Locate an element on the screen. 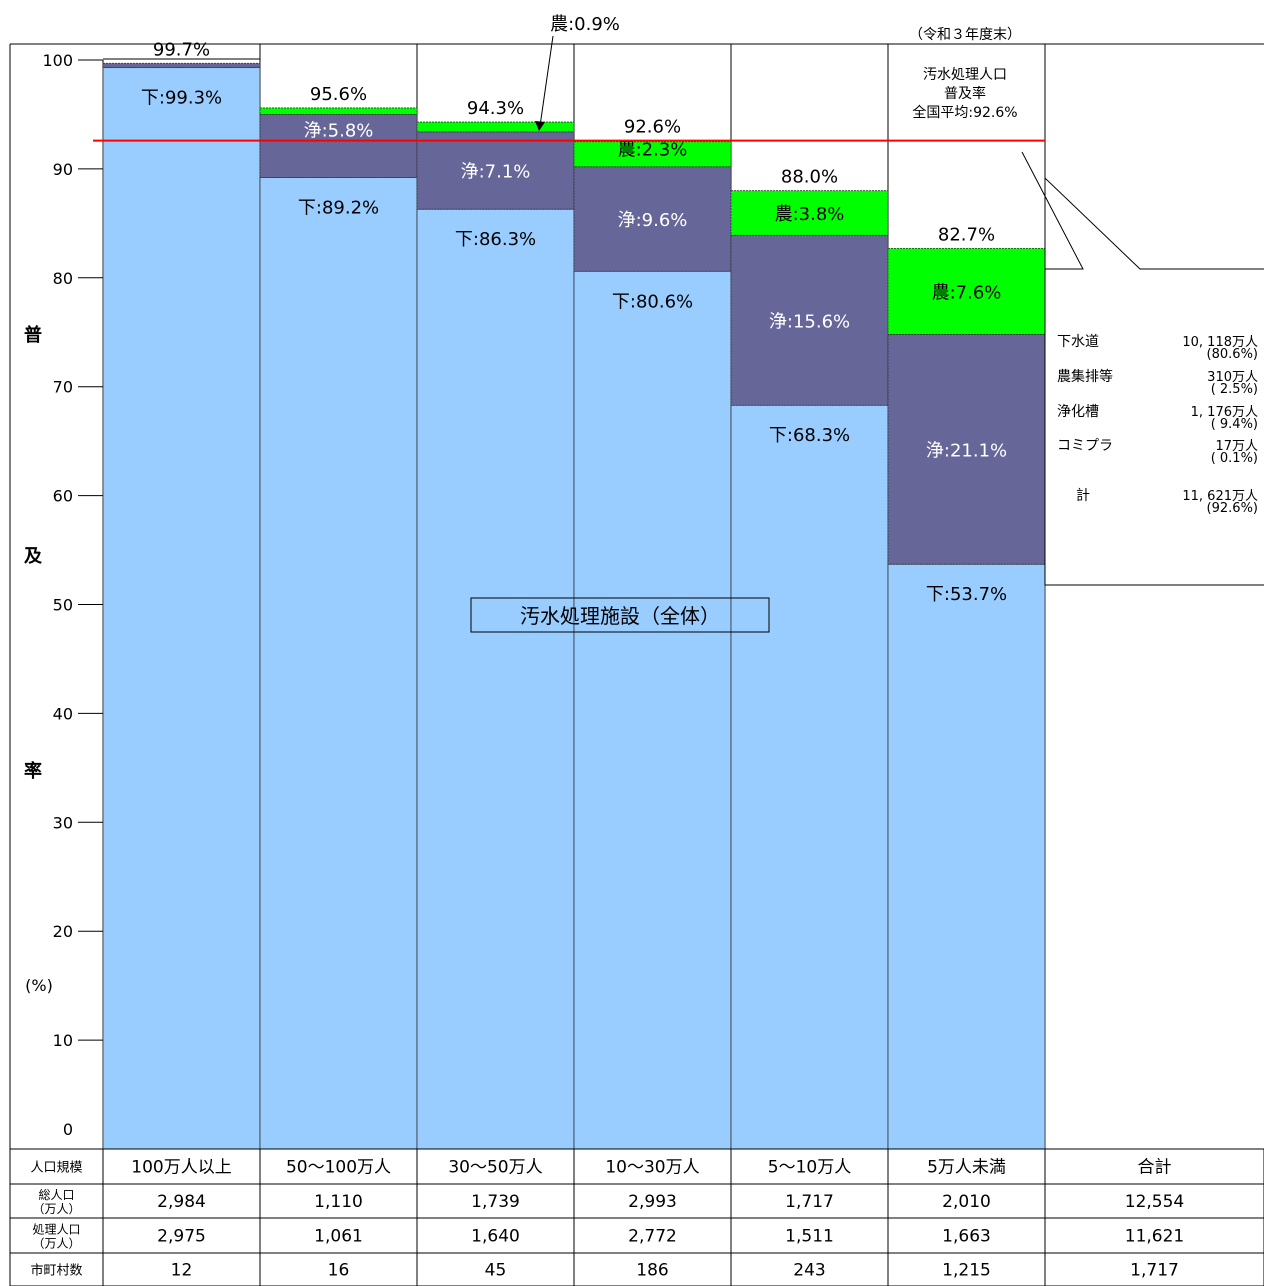 The image size is (1264, 1286). table-cell: 1,640 is located at coordinates (495, 1237).